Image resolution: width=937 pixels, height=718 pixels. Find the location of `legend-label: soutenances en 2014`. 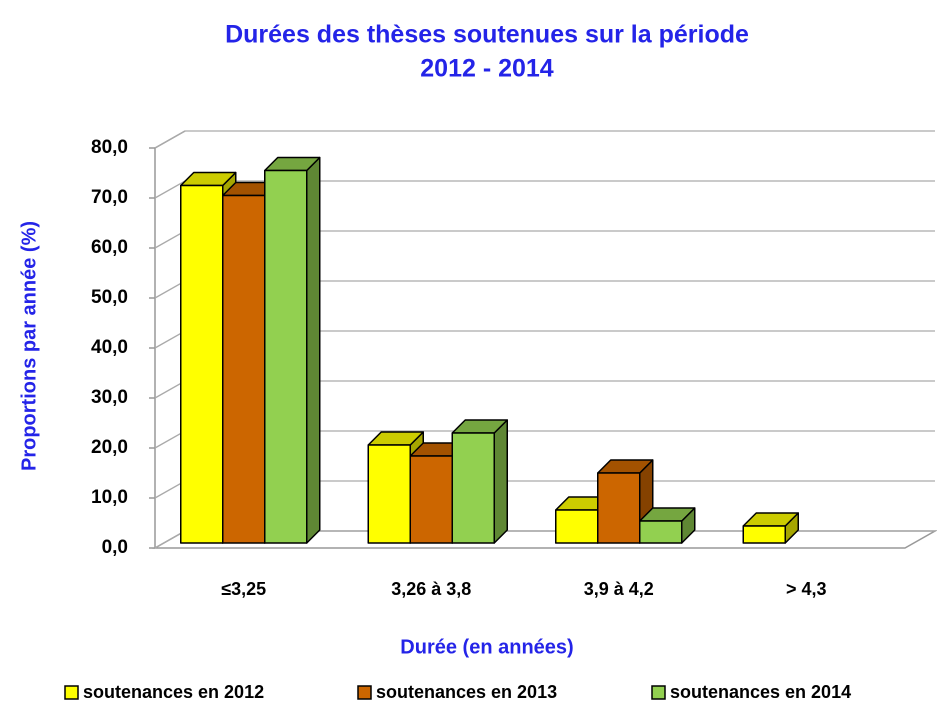

legend-label: soutenances en 2014 is located at coordinates (760, 692).